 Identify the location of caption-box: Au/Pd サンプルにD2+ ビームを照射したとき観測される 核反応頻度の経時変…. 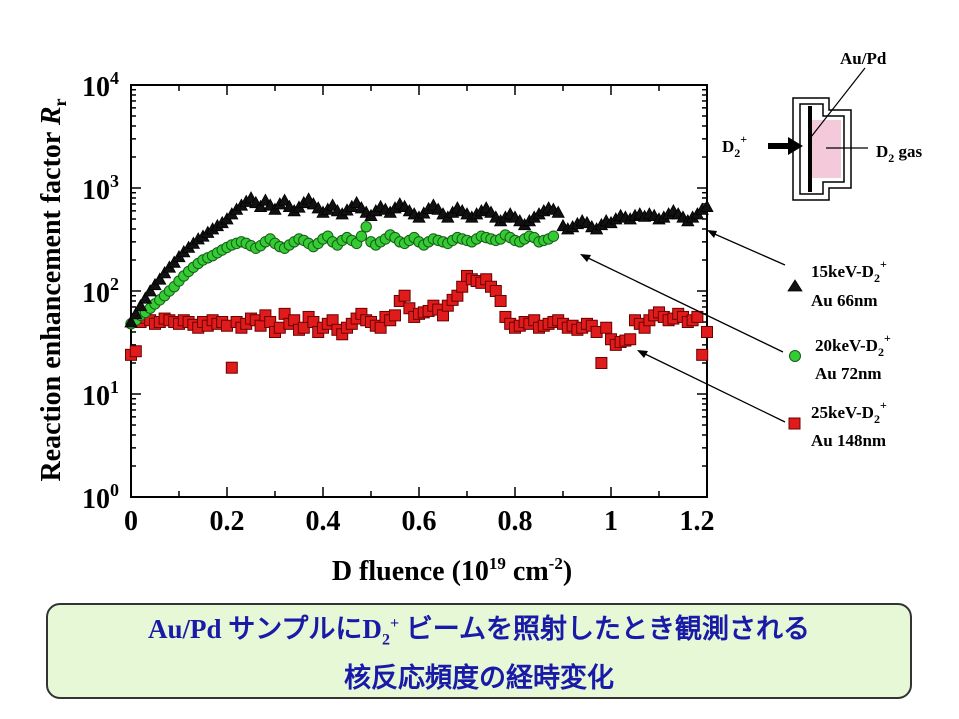
(479, 651).